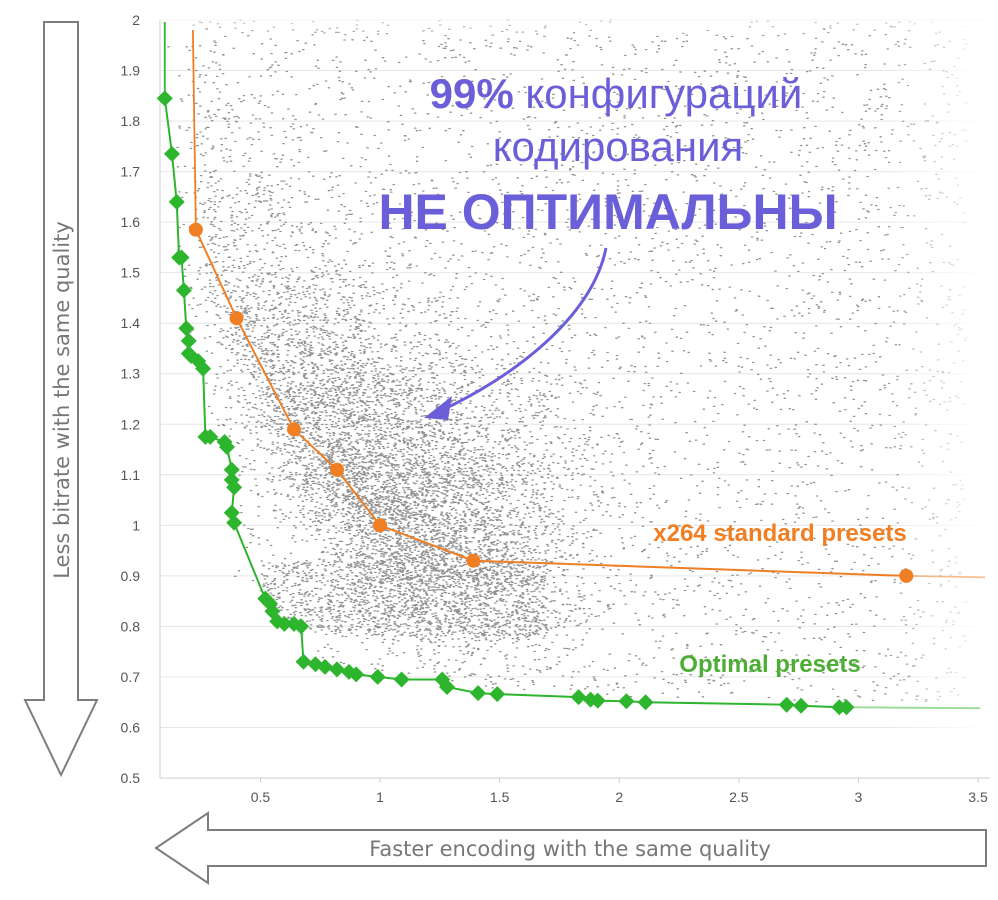 The height and width of the screenshot is (900, 998). Describe the element at coordinates (500, 797) in the screenshot. I see `x-tick-label: 1.5` at that location.